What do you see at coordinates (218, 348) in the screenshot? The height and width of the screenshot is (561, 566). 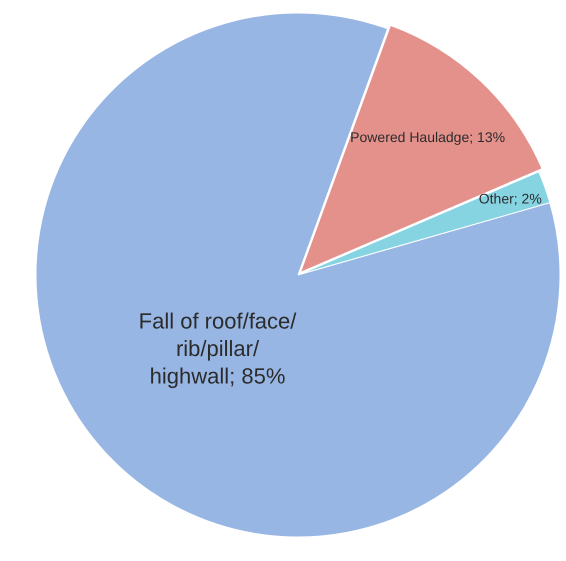 I see `slice-label: Fall of roof/face/rib/pillar/highwall; 85%` at bounding box center [218, 348].